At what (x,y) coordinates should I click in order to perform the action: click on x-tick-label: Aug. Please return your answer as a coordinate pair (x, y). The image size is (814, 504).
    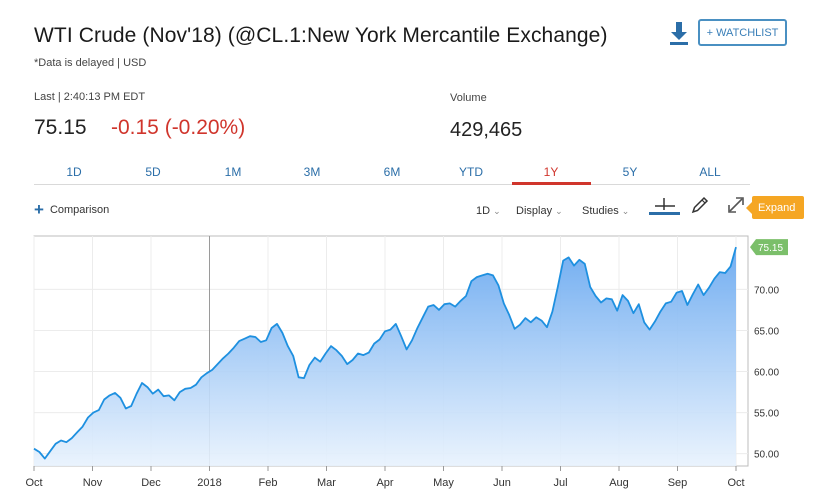
    Looking at the image, I should click on (619, 483).